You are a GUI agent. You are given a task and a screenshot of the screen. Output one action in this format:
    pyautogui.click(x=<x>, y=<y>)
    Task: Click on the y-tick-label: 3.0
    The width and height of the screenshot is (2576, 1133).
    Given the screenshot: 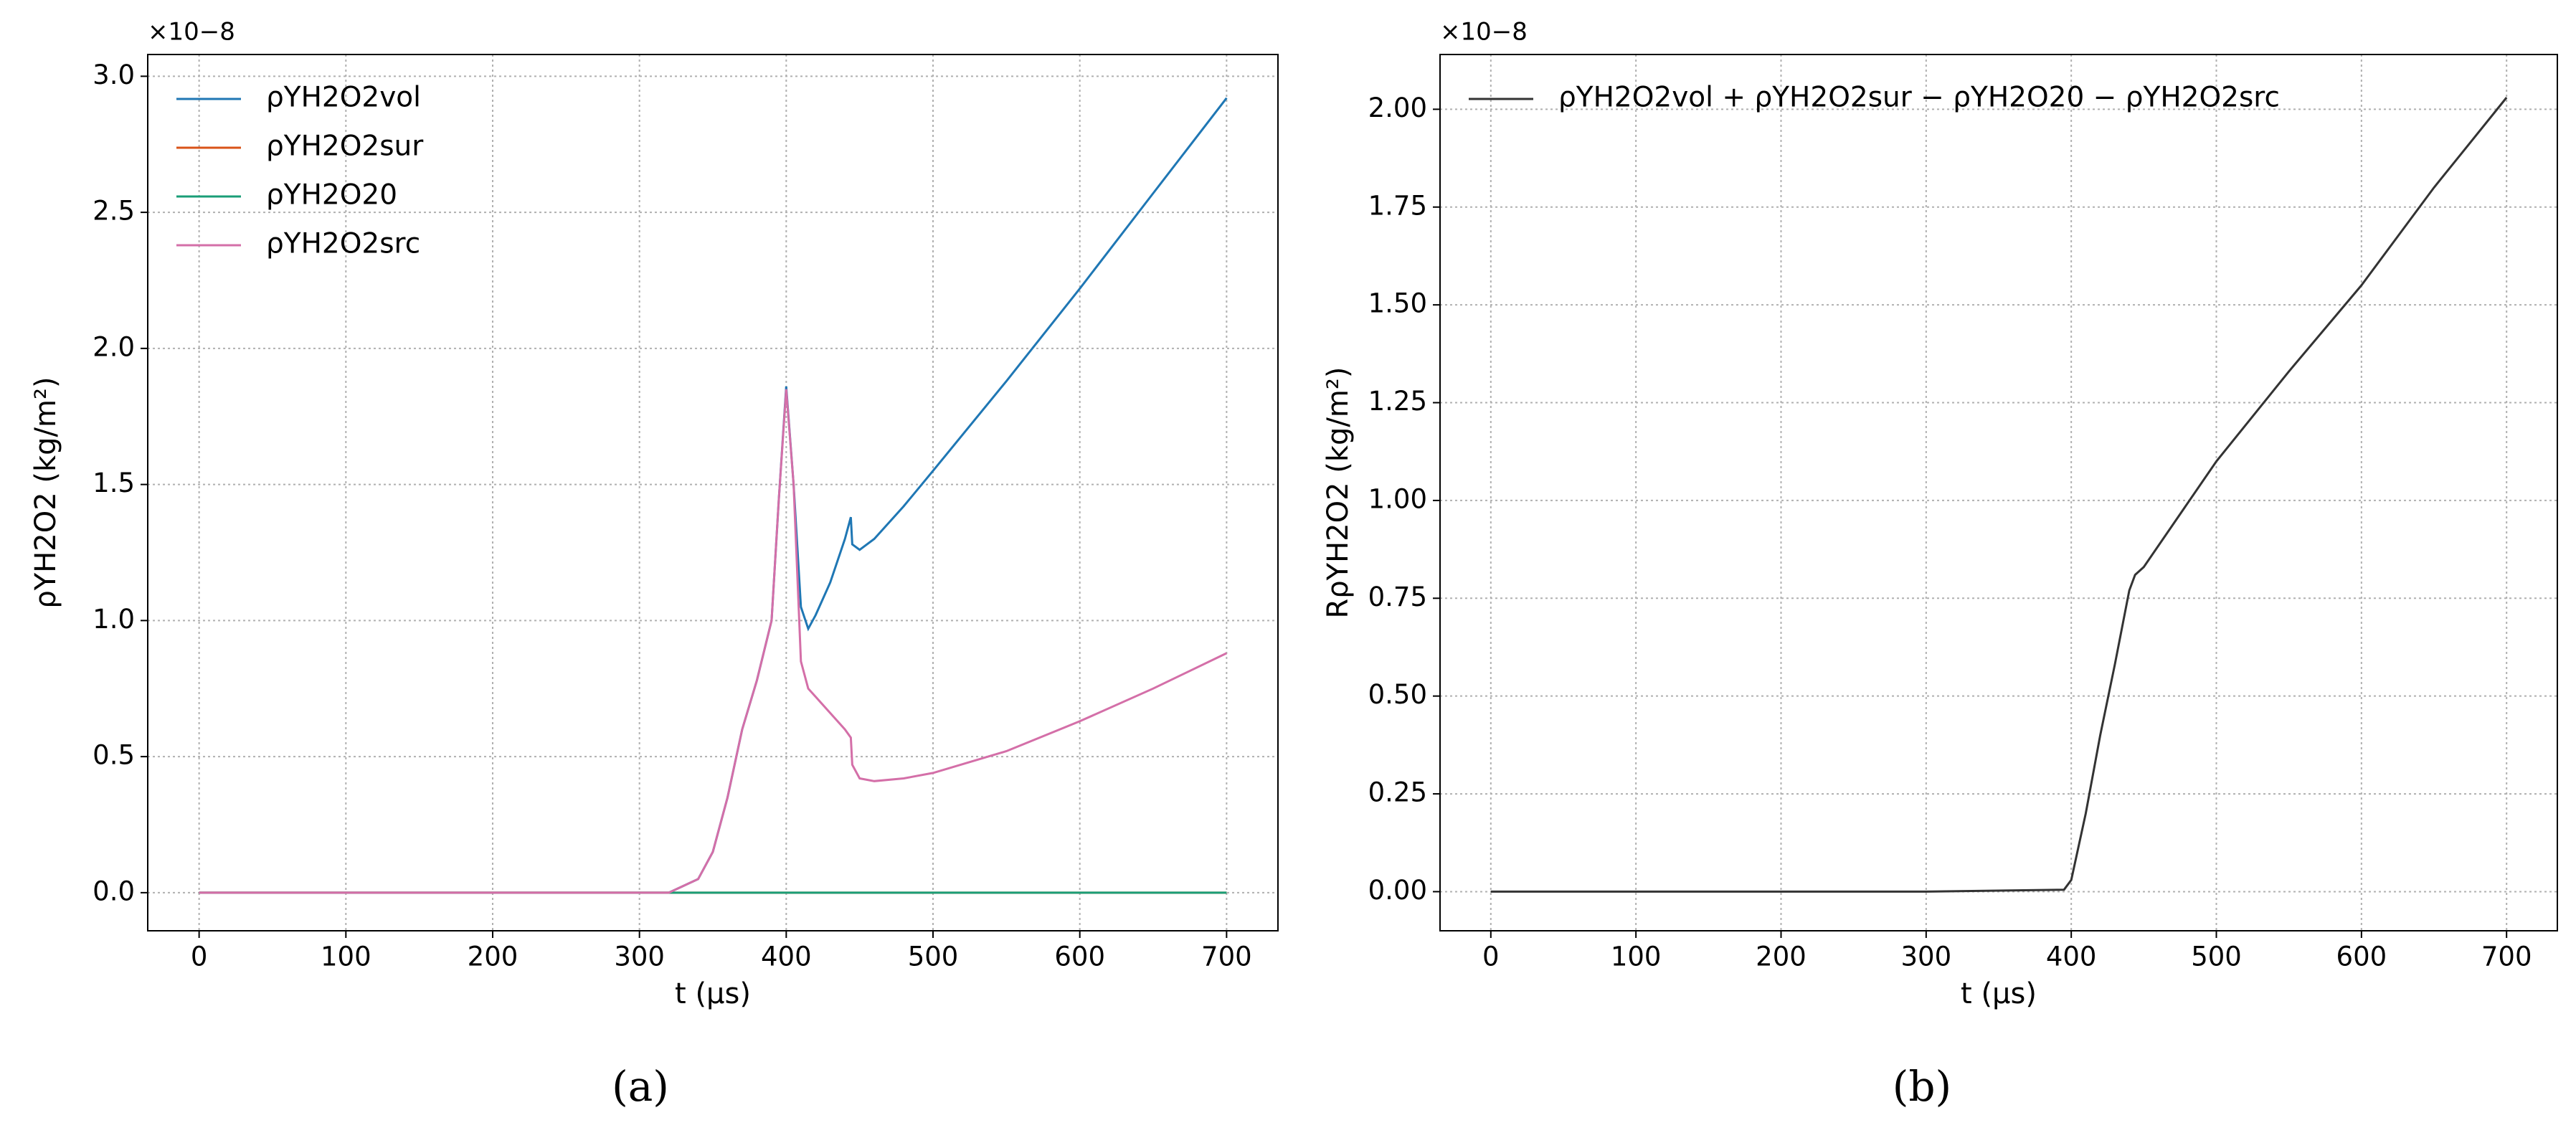 What is the action you would take?
    pyautogui.click(x=114, y=75)
    